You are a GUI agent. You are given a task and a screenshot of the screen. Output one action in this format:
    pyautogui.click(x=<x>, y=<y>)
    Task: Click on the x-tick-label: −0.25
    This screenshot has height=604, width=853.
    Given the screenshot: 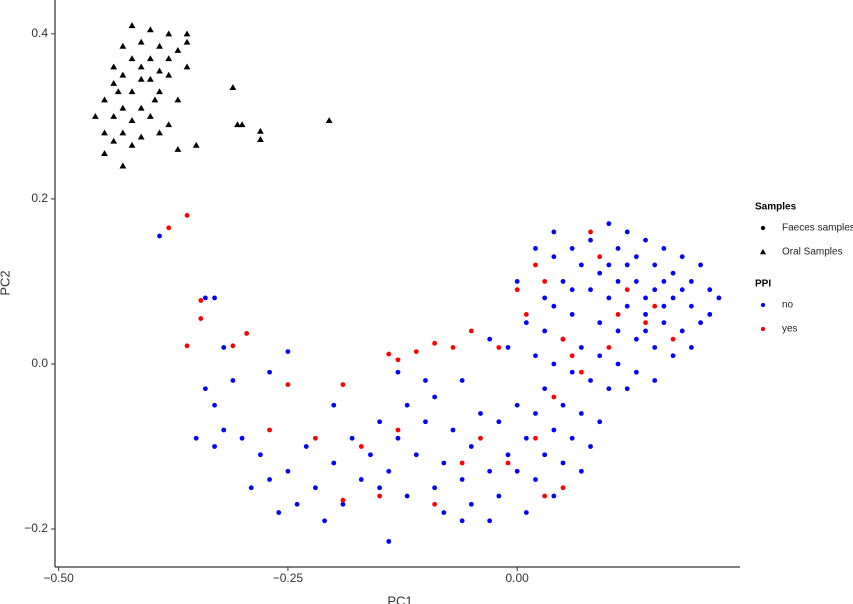 What is the action you would take?
    pyautogui.click(x=288, y=578)
    